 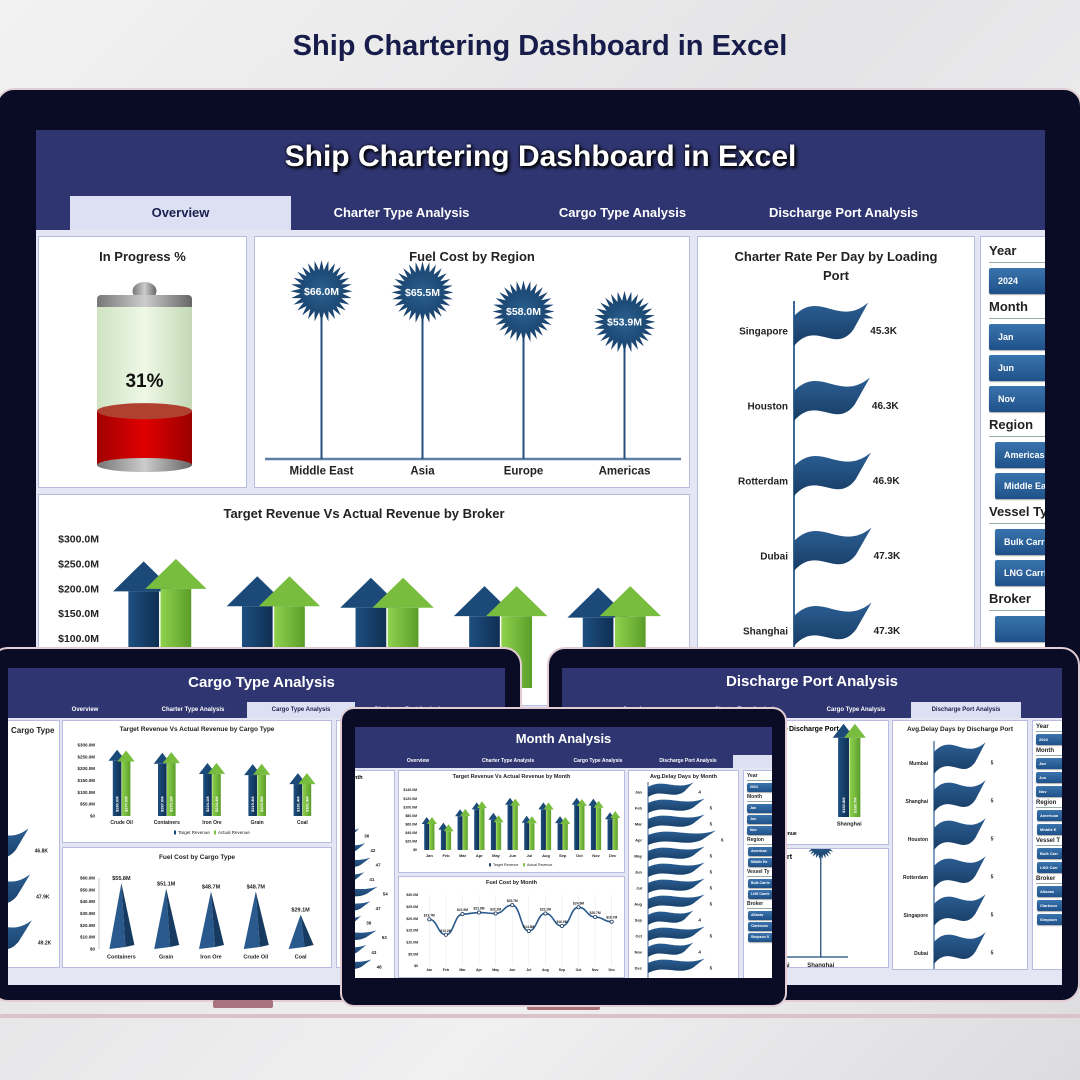 What do you see at coordinates (760, 937) in the screenshot?
I see `slicer-button: Simpson S` at bounding box center [760, 937].